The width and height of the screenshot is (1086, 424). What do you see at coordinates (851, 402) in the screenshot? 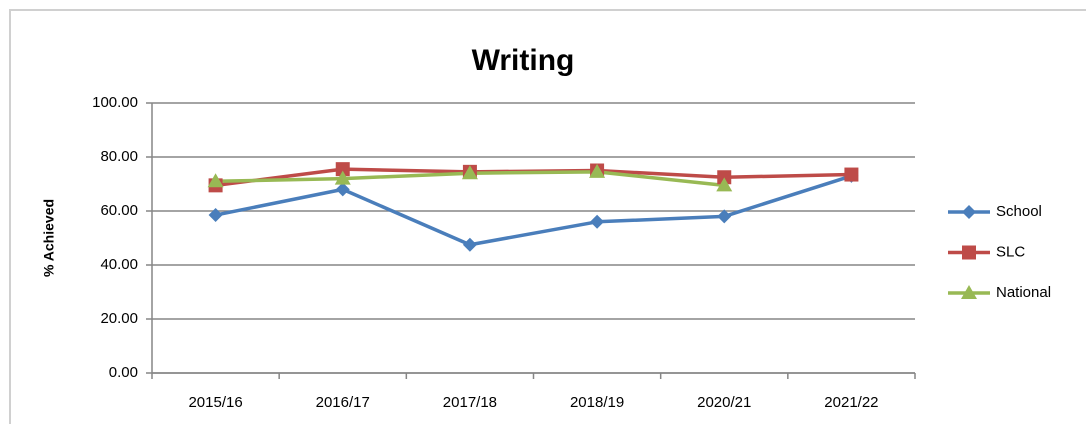
I see `x-tick-label: 2021/22` at bounding box center [851, 402].